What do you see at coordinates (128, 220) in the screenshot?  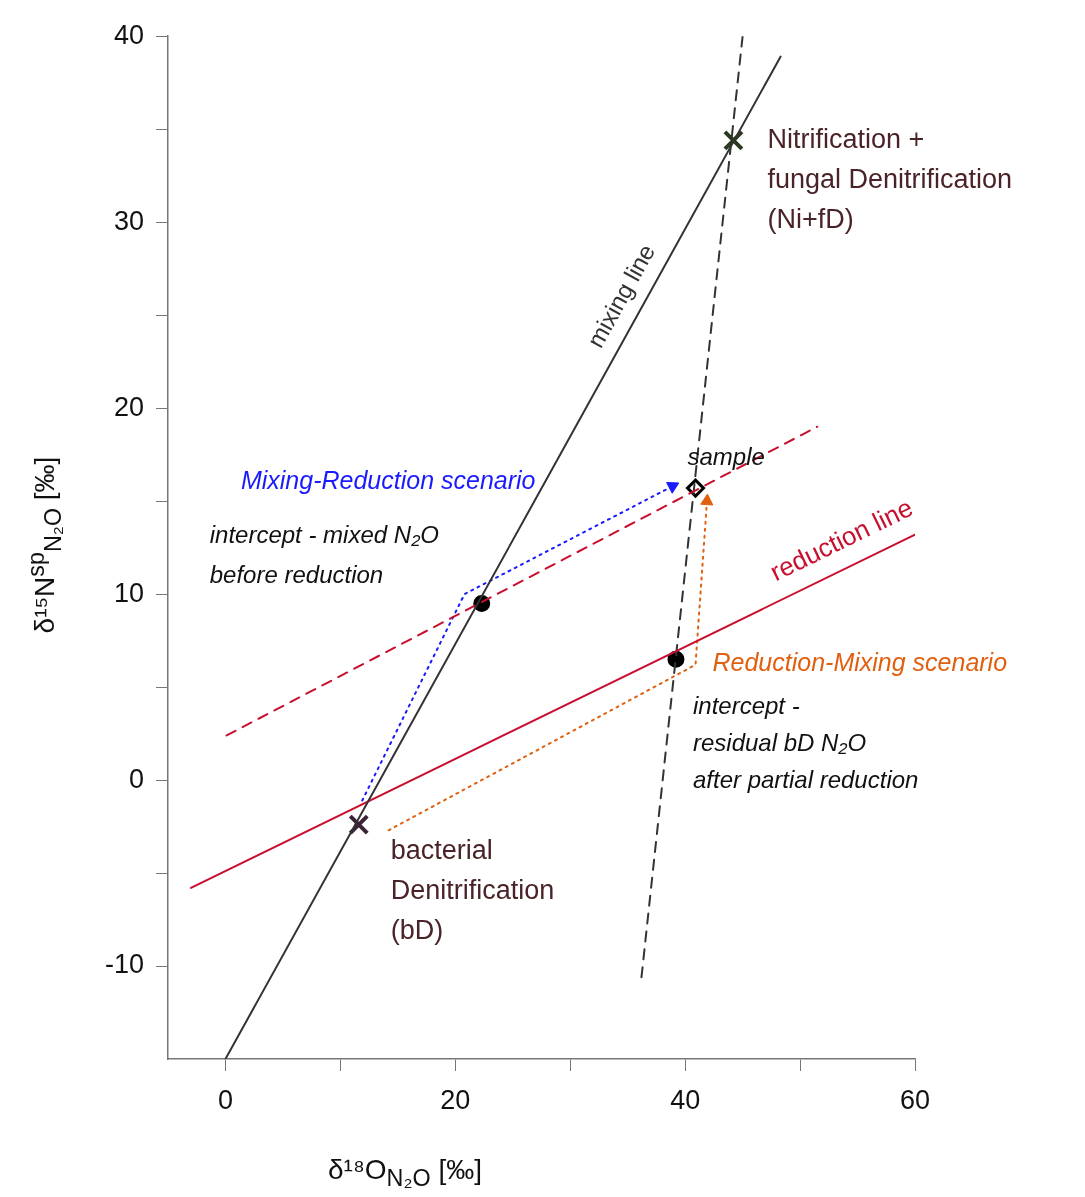 I see `y-tick-label: 30` at bounding box center [128, 220].